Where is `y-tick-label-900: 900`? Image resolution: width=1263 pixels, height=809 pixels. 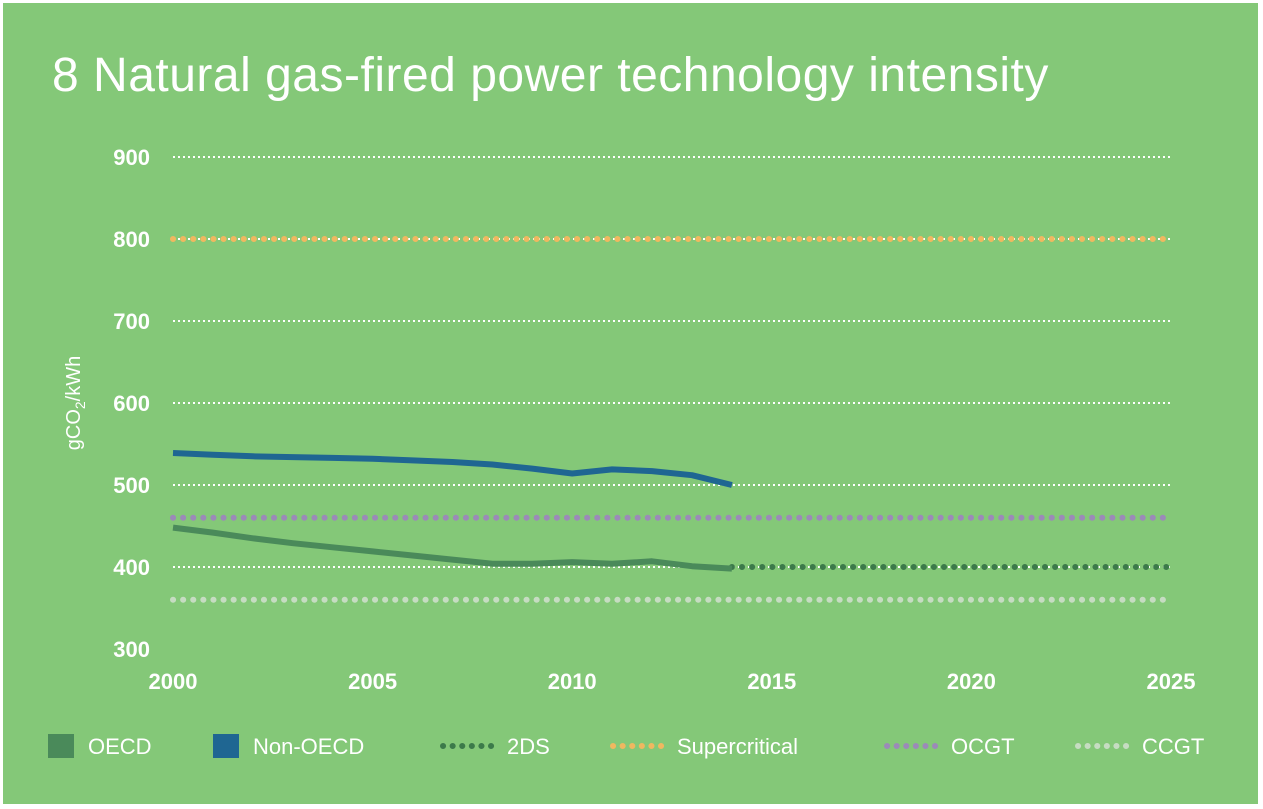 y-tick-label-900: 900 is located at coordinates (131, 157).